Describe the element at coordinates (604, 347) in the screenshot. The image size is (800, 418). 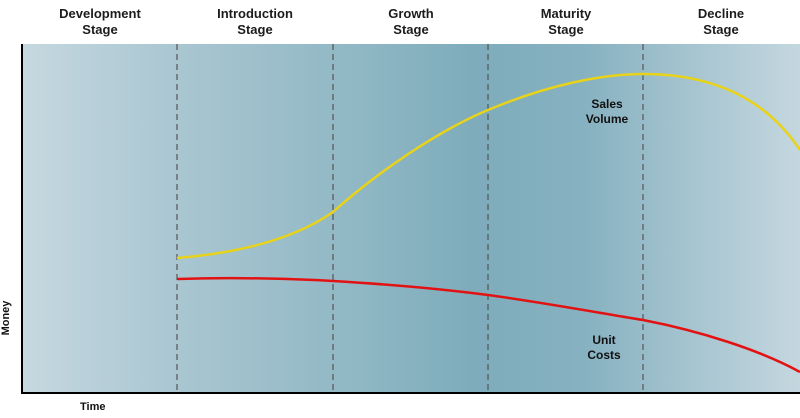
I see `unit-costs-label: Unit Costs` at that location.